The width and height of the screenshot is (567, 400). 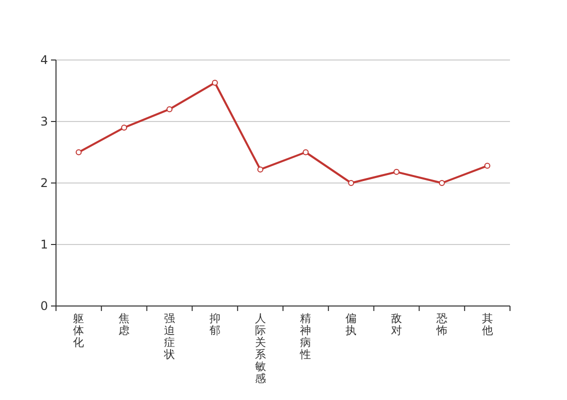 I want to click on y-tick-label: 3, so click(x=44, y=121).